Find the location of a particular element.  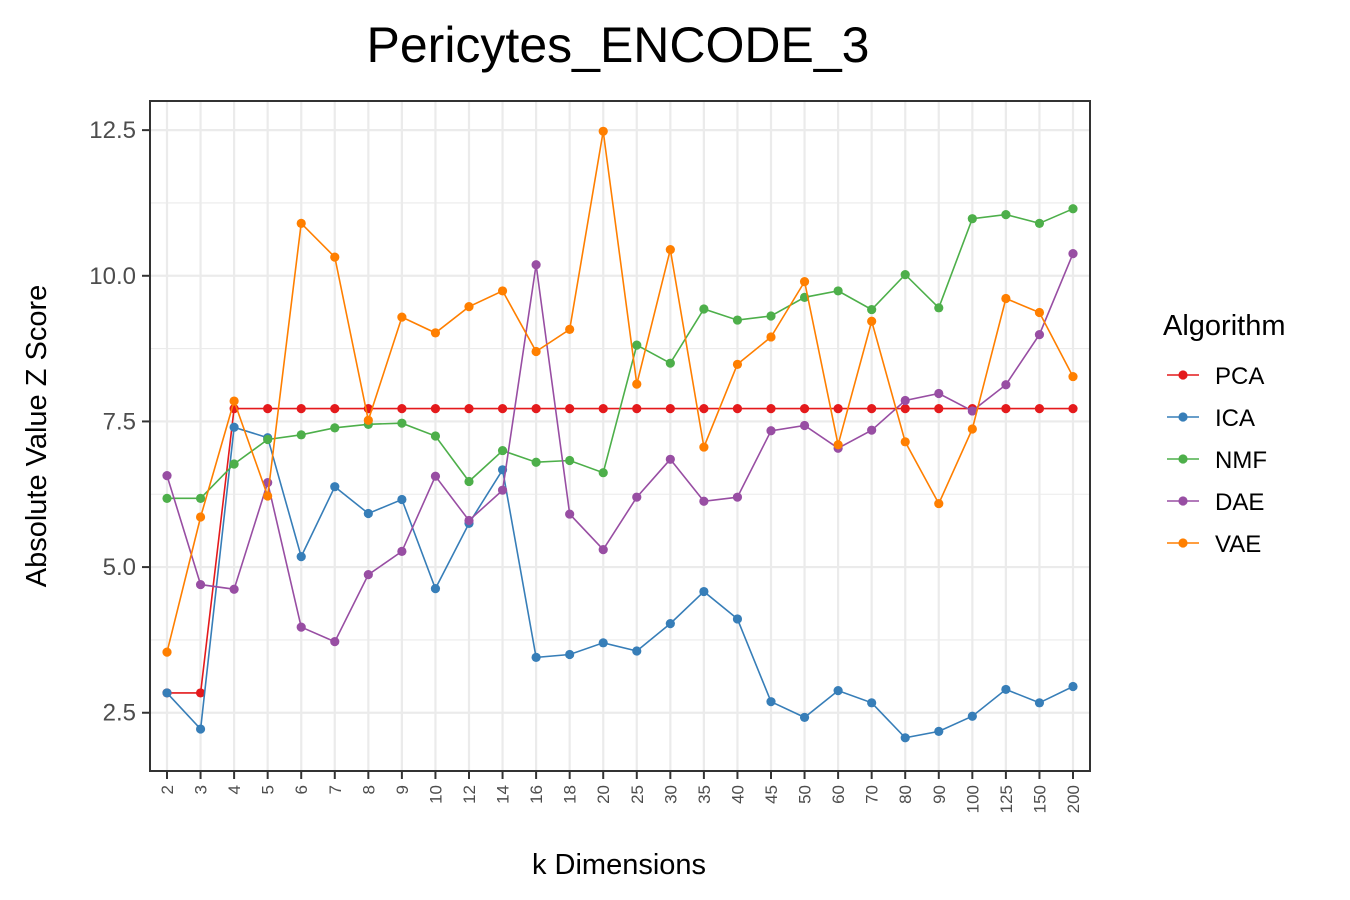

y-tick-label: 12.5 is located at coordinates (112, 130).